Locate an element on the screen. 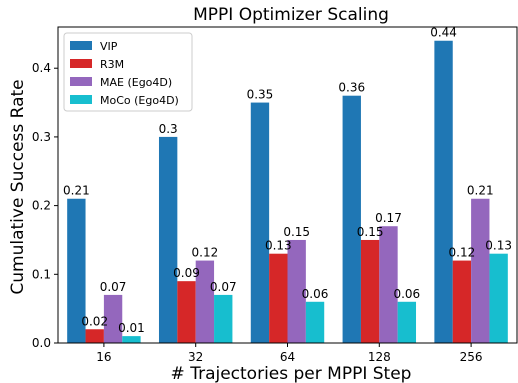 The width and height of the screenshot is (518, 383). y-axis-label: Cumulative Success Rate is located at coordinates (18, 186).